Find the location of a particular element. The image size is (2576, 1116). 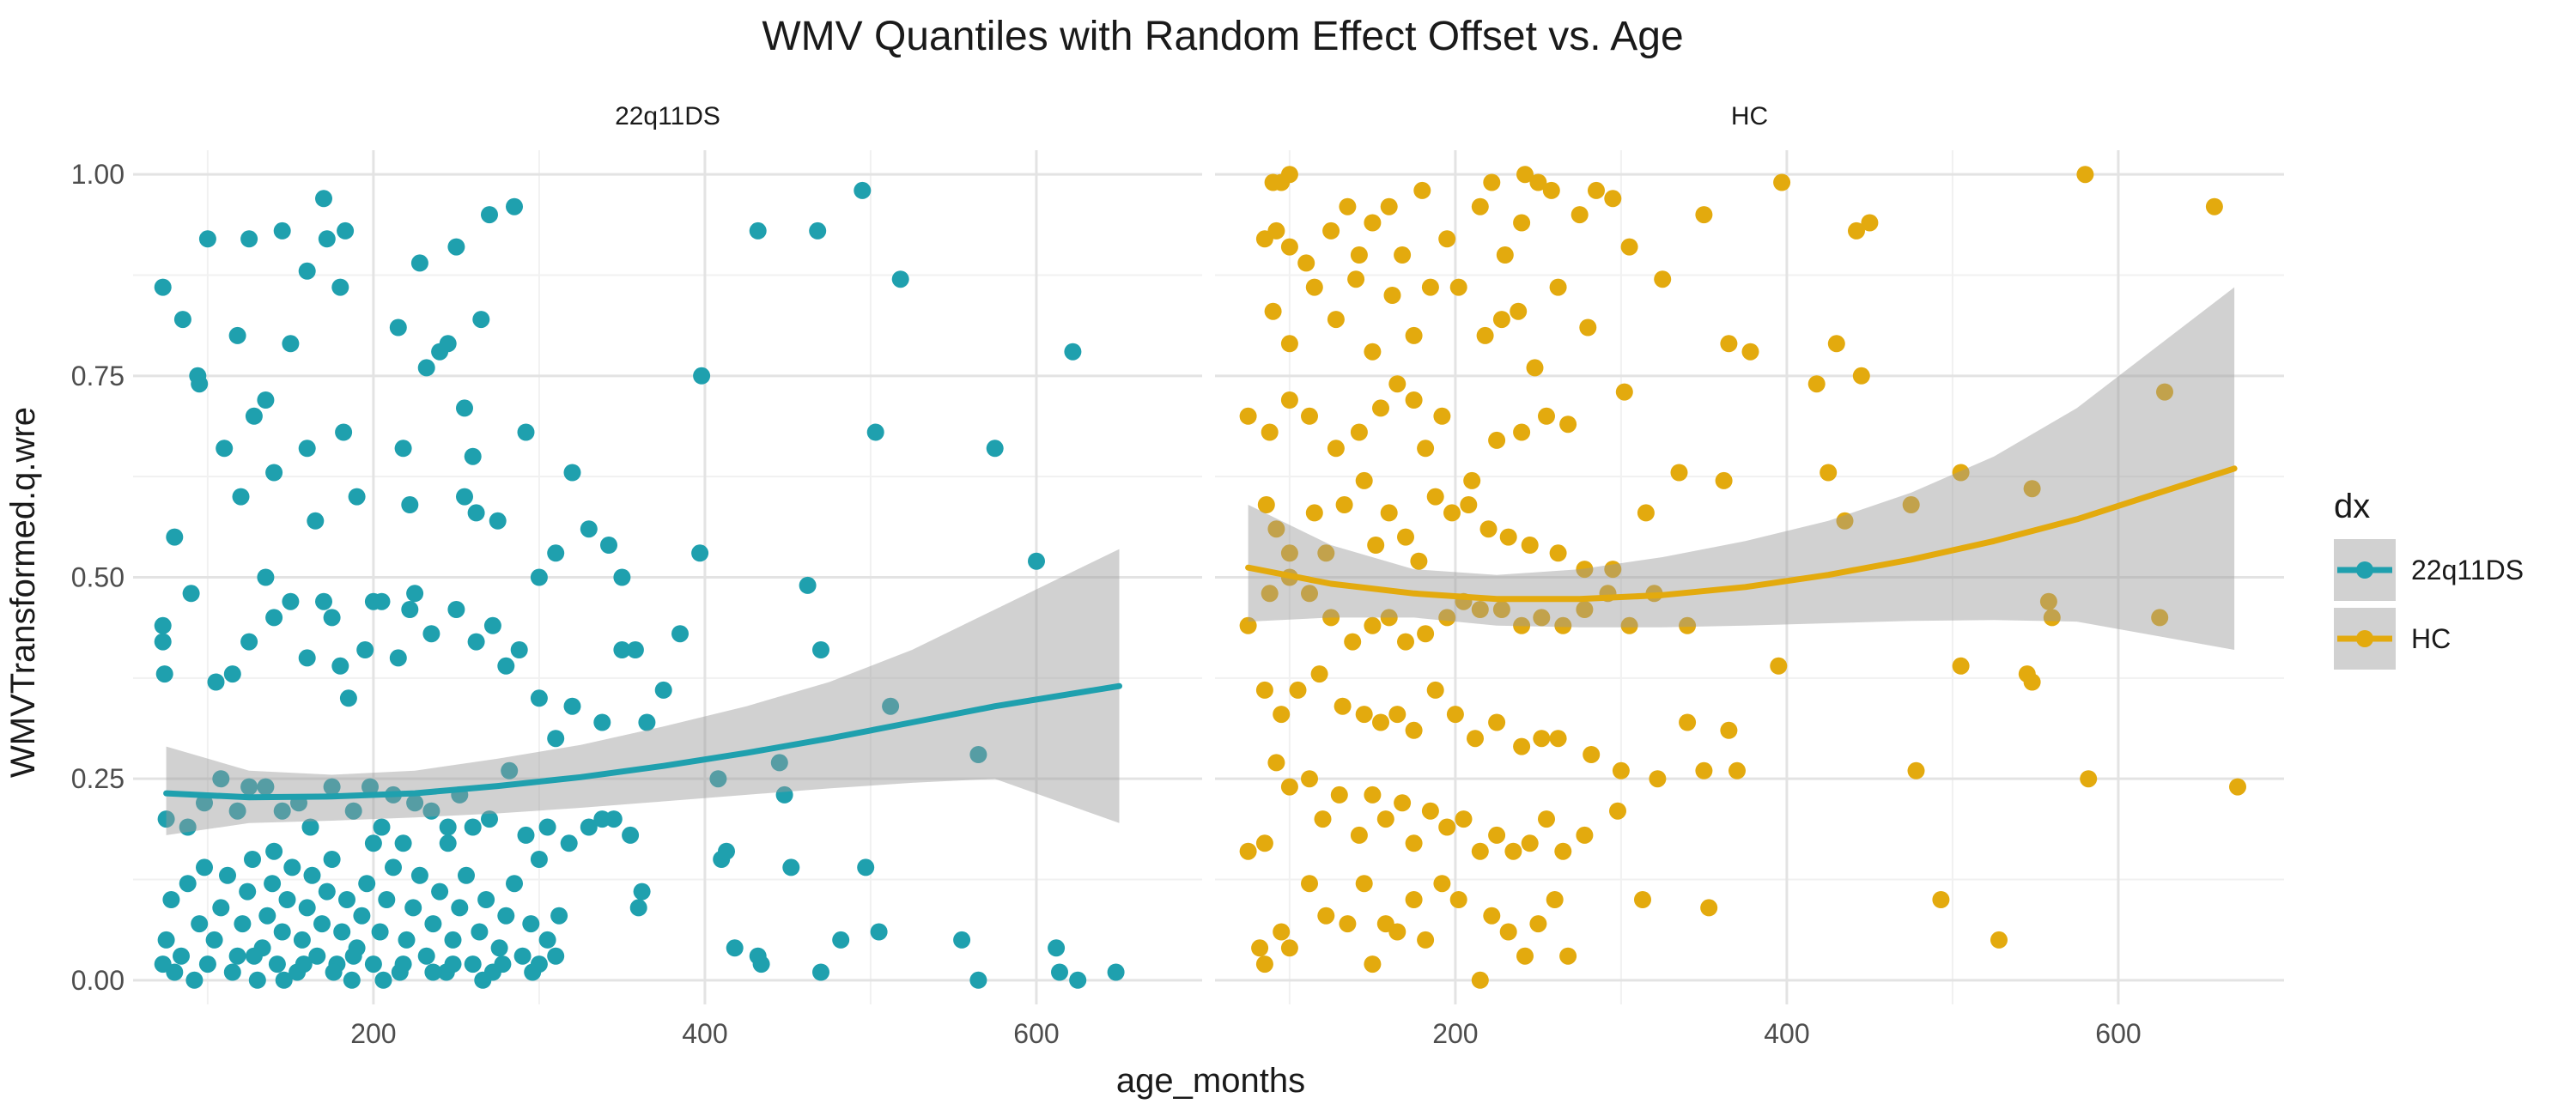

strip-label: HC is located at coordinates (1749, 116).